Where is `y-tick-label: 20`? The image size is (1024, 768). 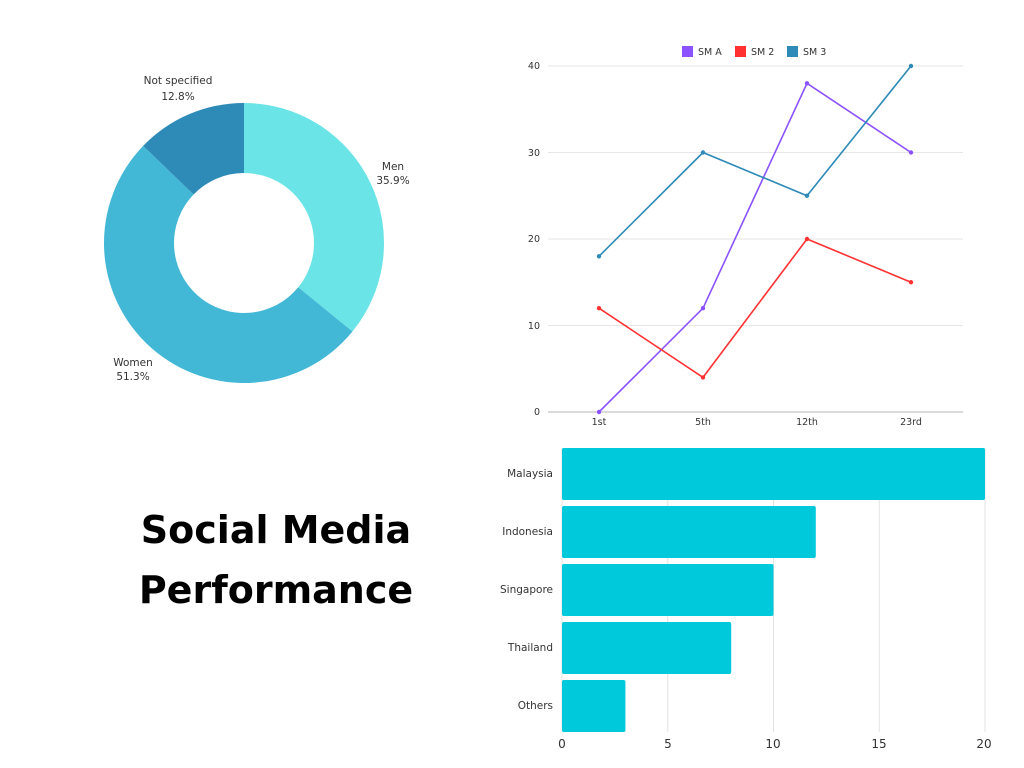
y-tick-label: 20 is located at coordinates (534, 239).